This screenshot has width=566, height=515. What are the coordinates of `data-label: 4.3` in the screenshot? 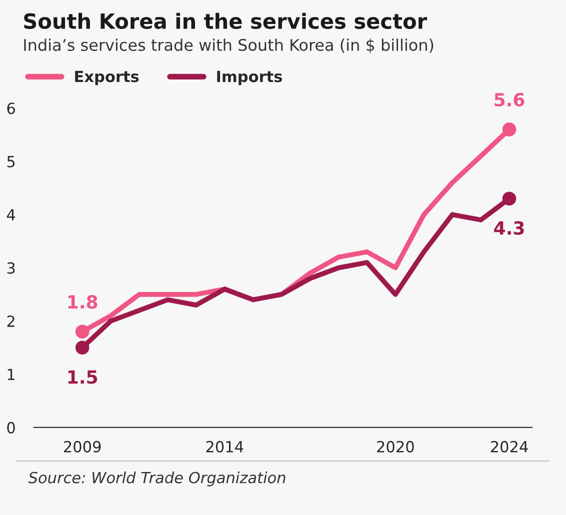 It's located at (509, 228).